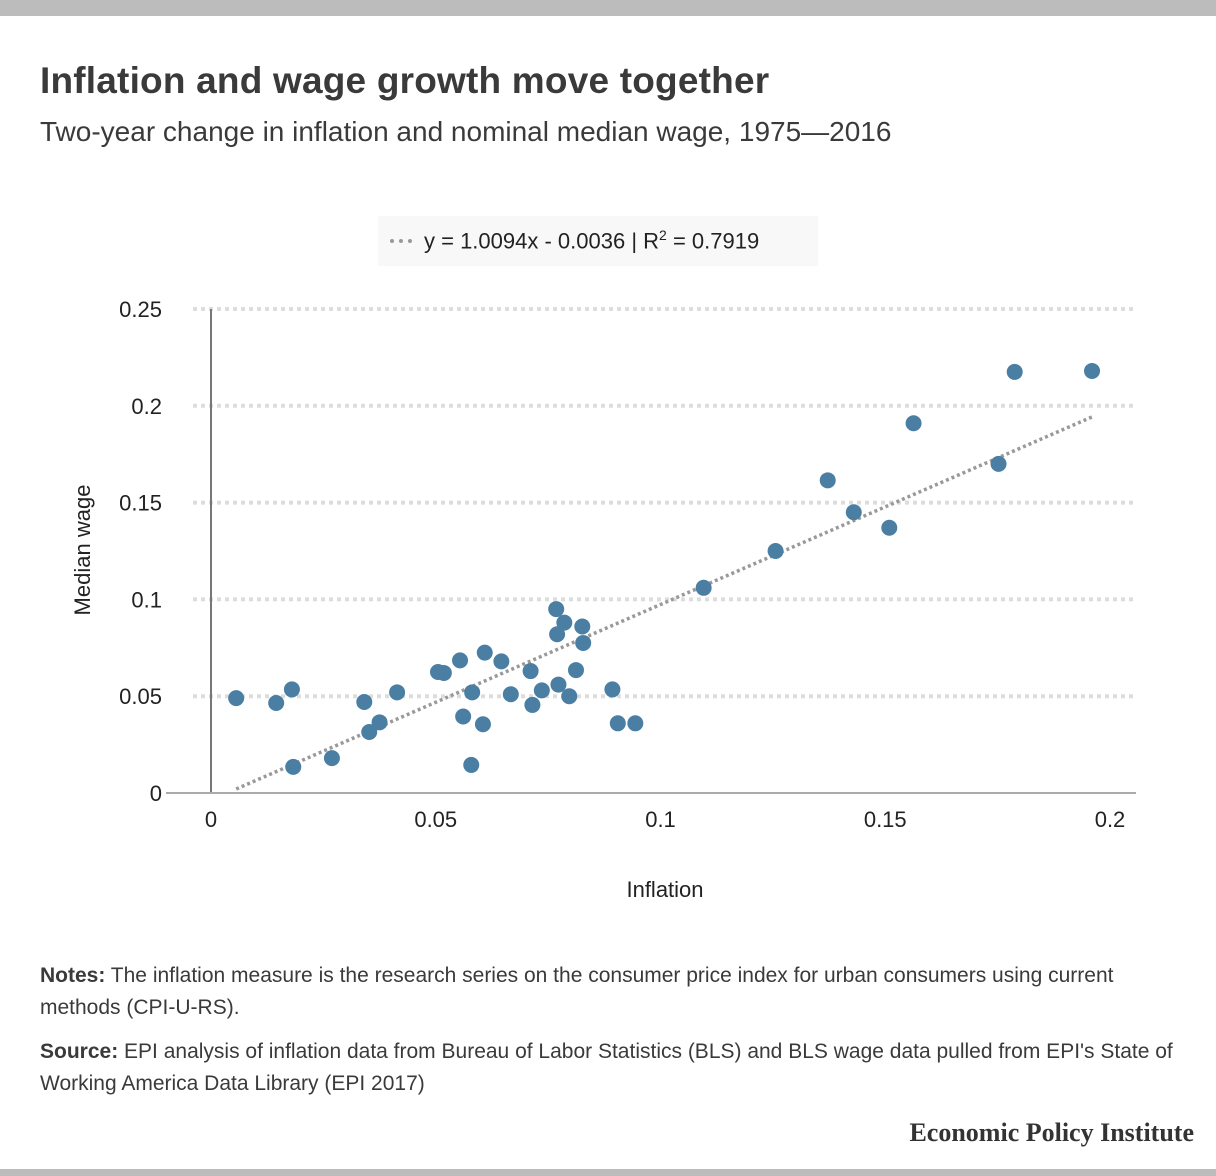 This screenshot has height=1176, width=1216. What do you see at coordinates (140, 503) in the screenshot?
I see `y-tick-label: 0.15` at bounding box center [140, 503].